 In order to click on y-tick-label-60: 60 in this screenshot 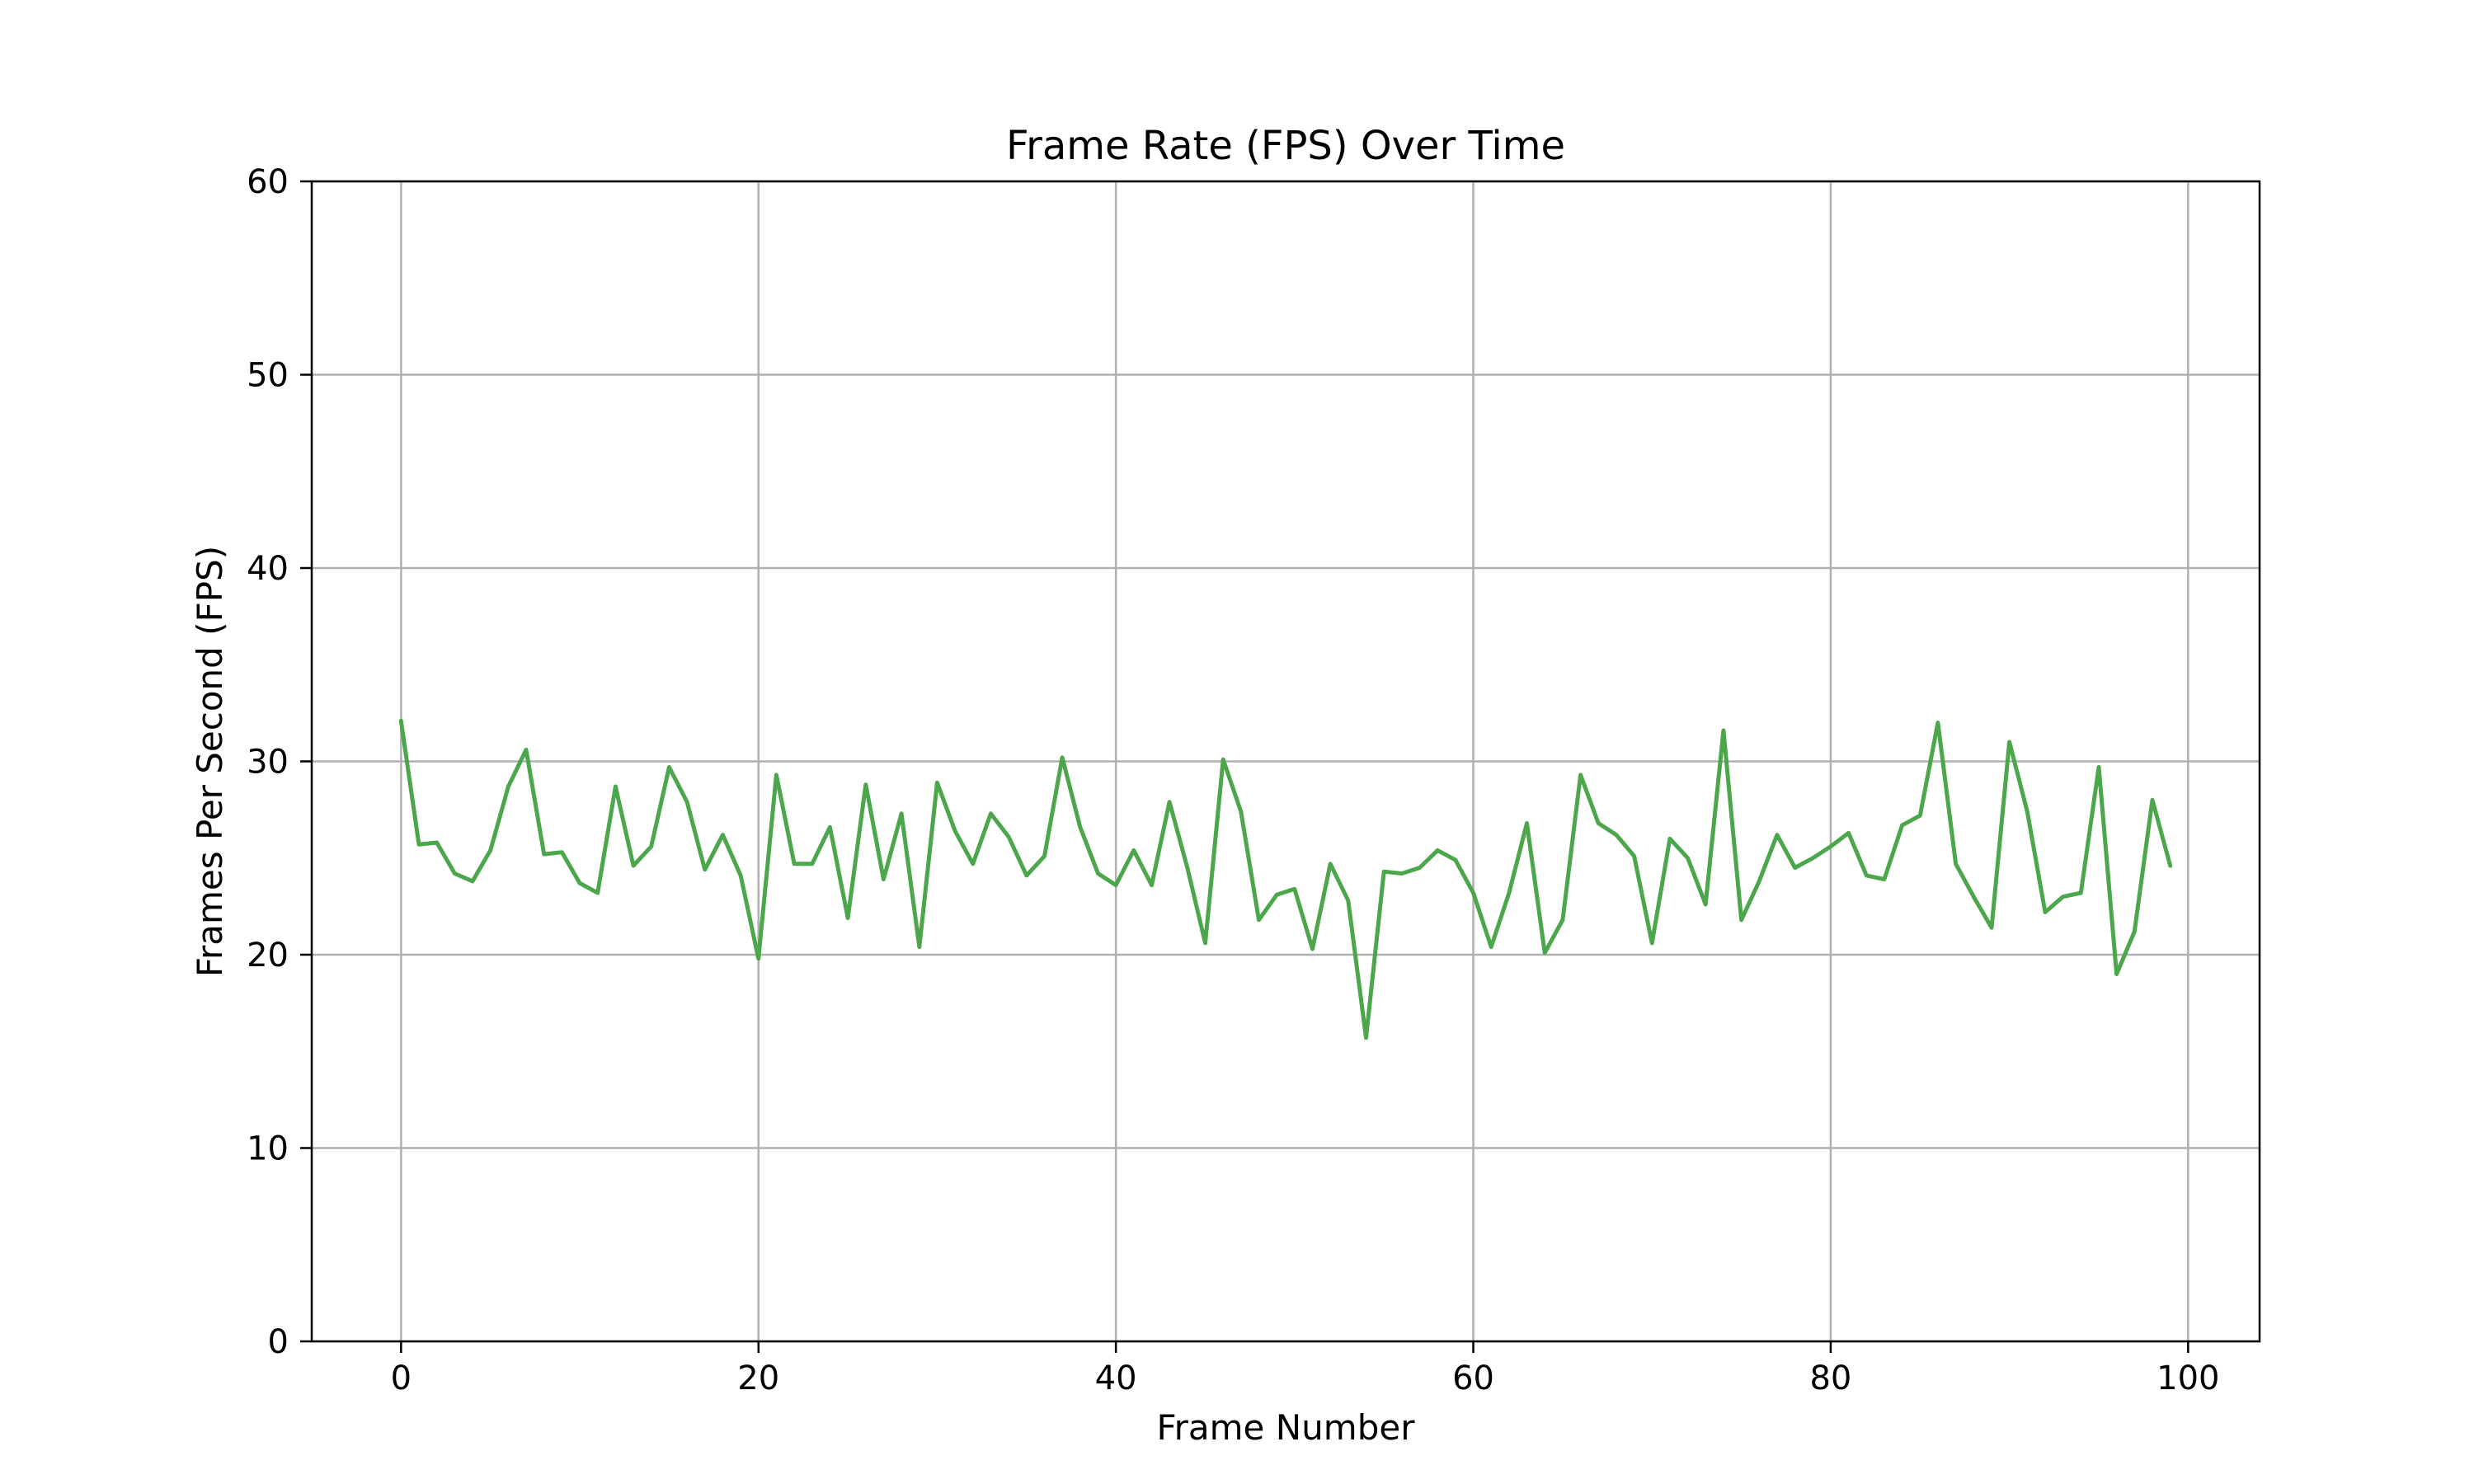, I will do `click(268, 182)`.